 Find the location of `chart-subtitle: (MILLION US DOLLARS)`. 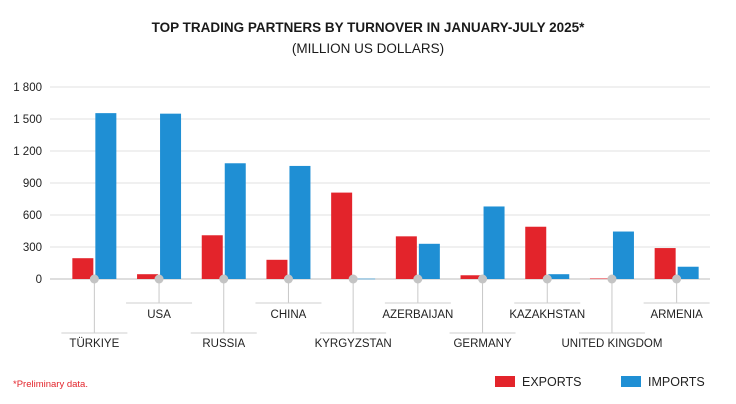

chart-subtitle: (MILLION US DOLLARS) is located at coordinates (368, 48).